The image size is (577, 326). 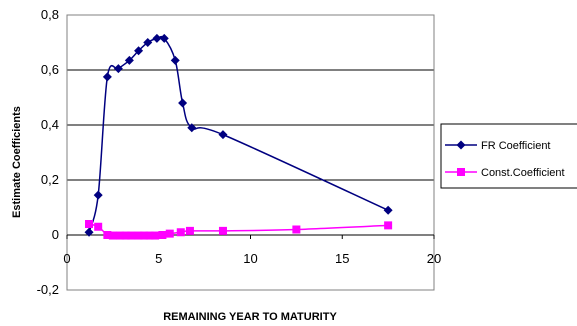 What do you see at coordinates (516, 146) in the screenshot?
I see `legend-label-fr: FR Coefficient` at bounding box center [516, 146].